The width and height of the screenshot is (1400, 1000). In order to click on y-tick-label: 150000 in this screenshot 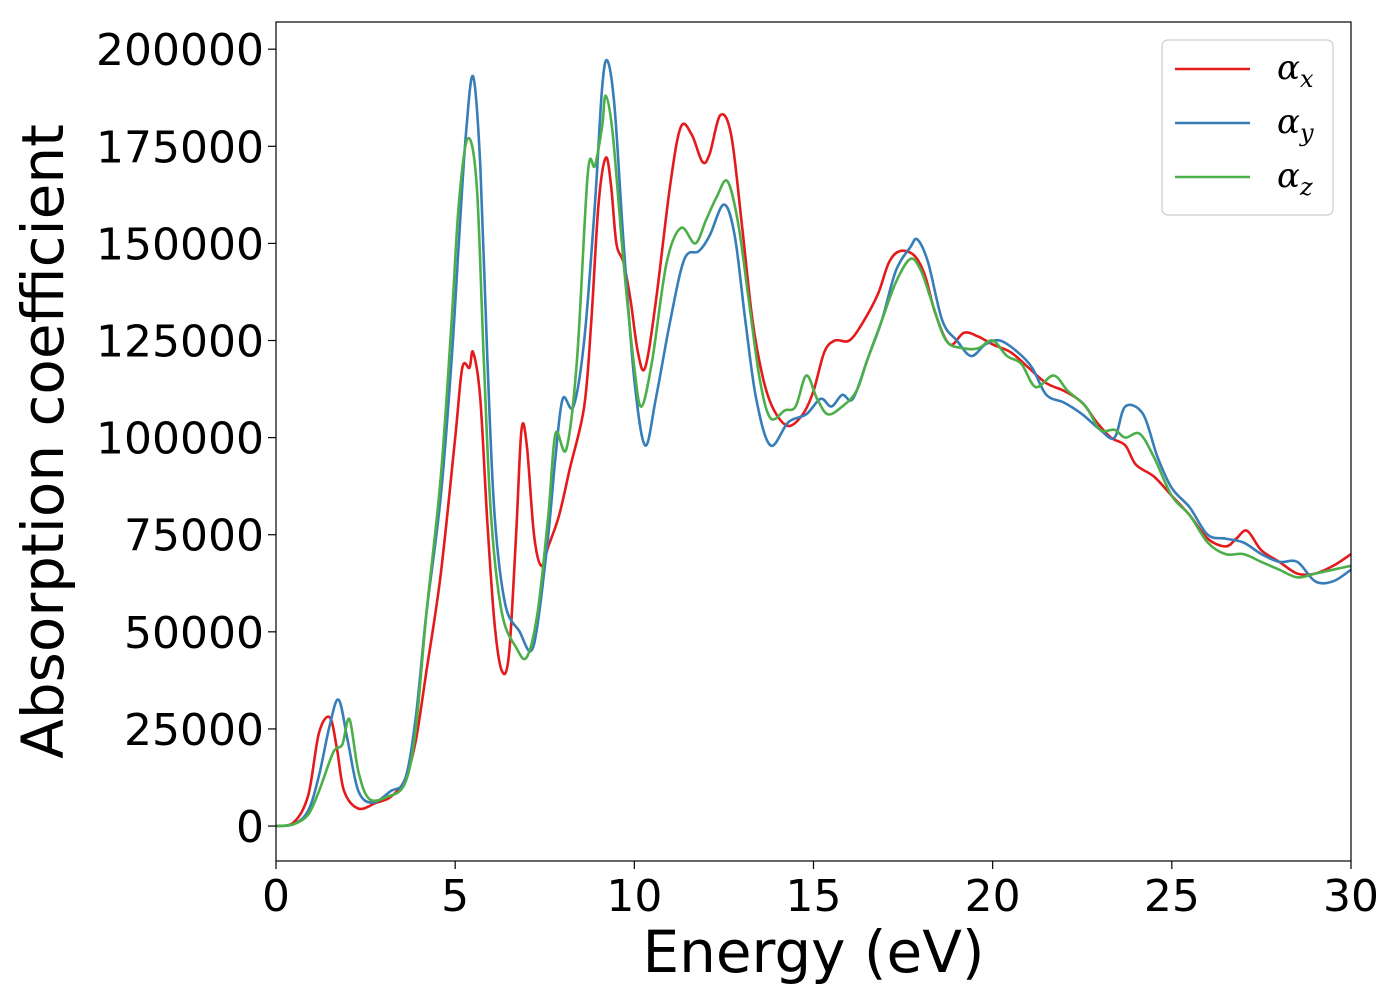, I will do `click(180, 244)`.